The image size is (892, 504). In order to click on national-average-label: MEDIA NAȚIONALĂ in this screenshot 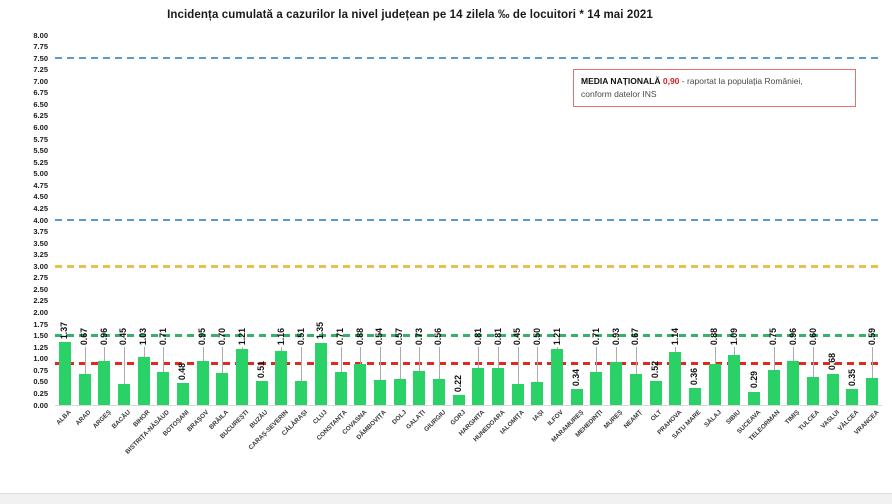, I will do `click(621, 81)`.